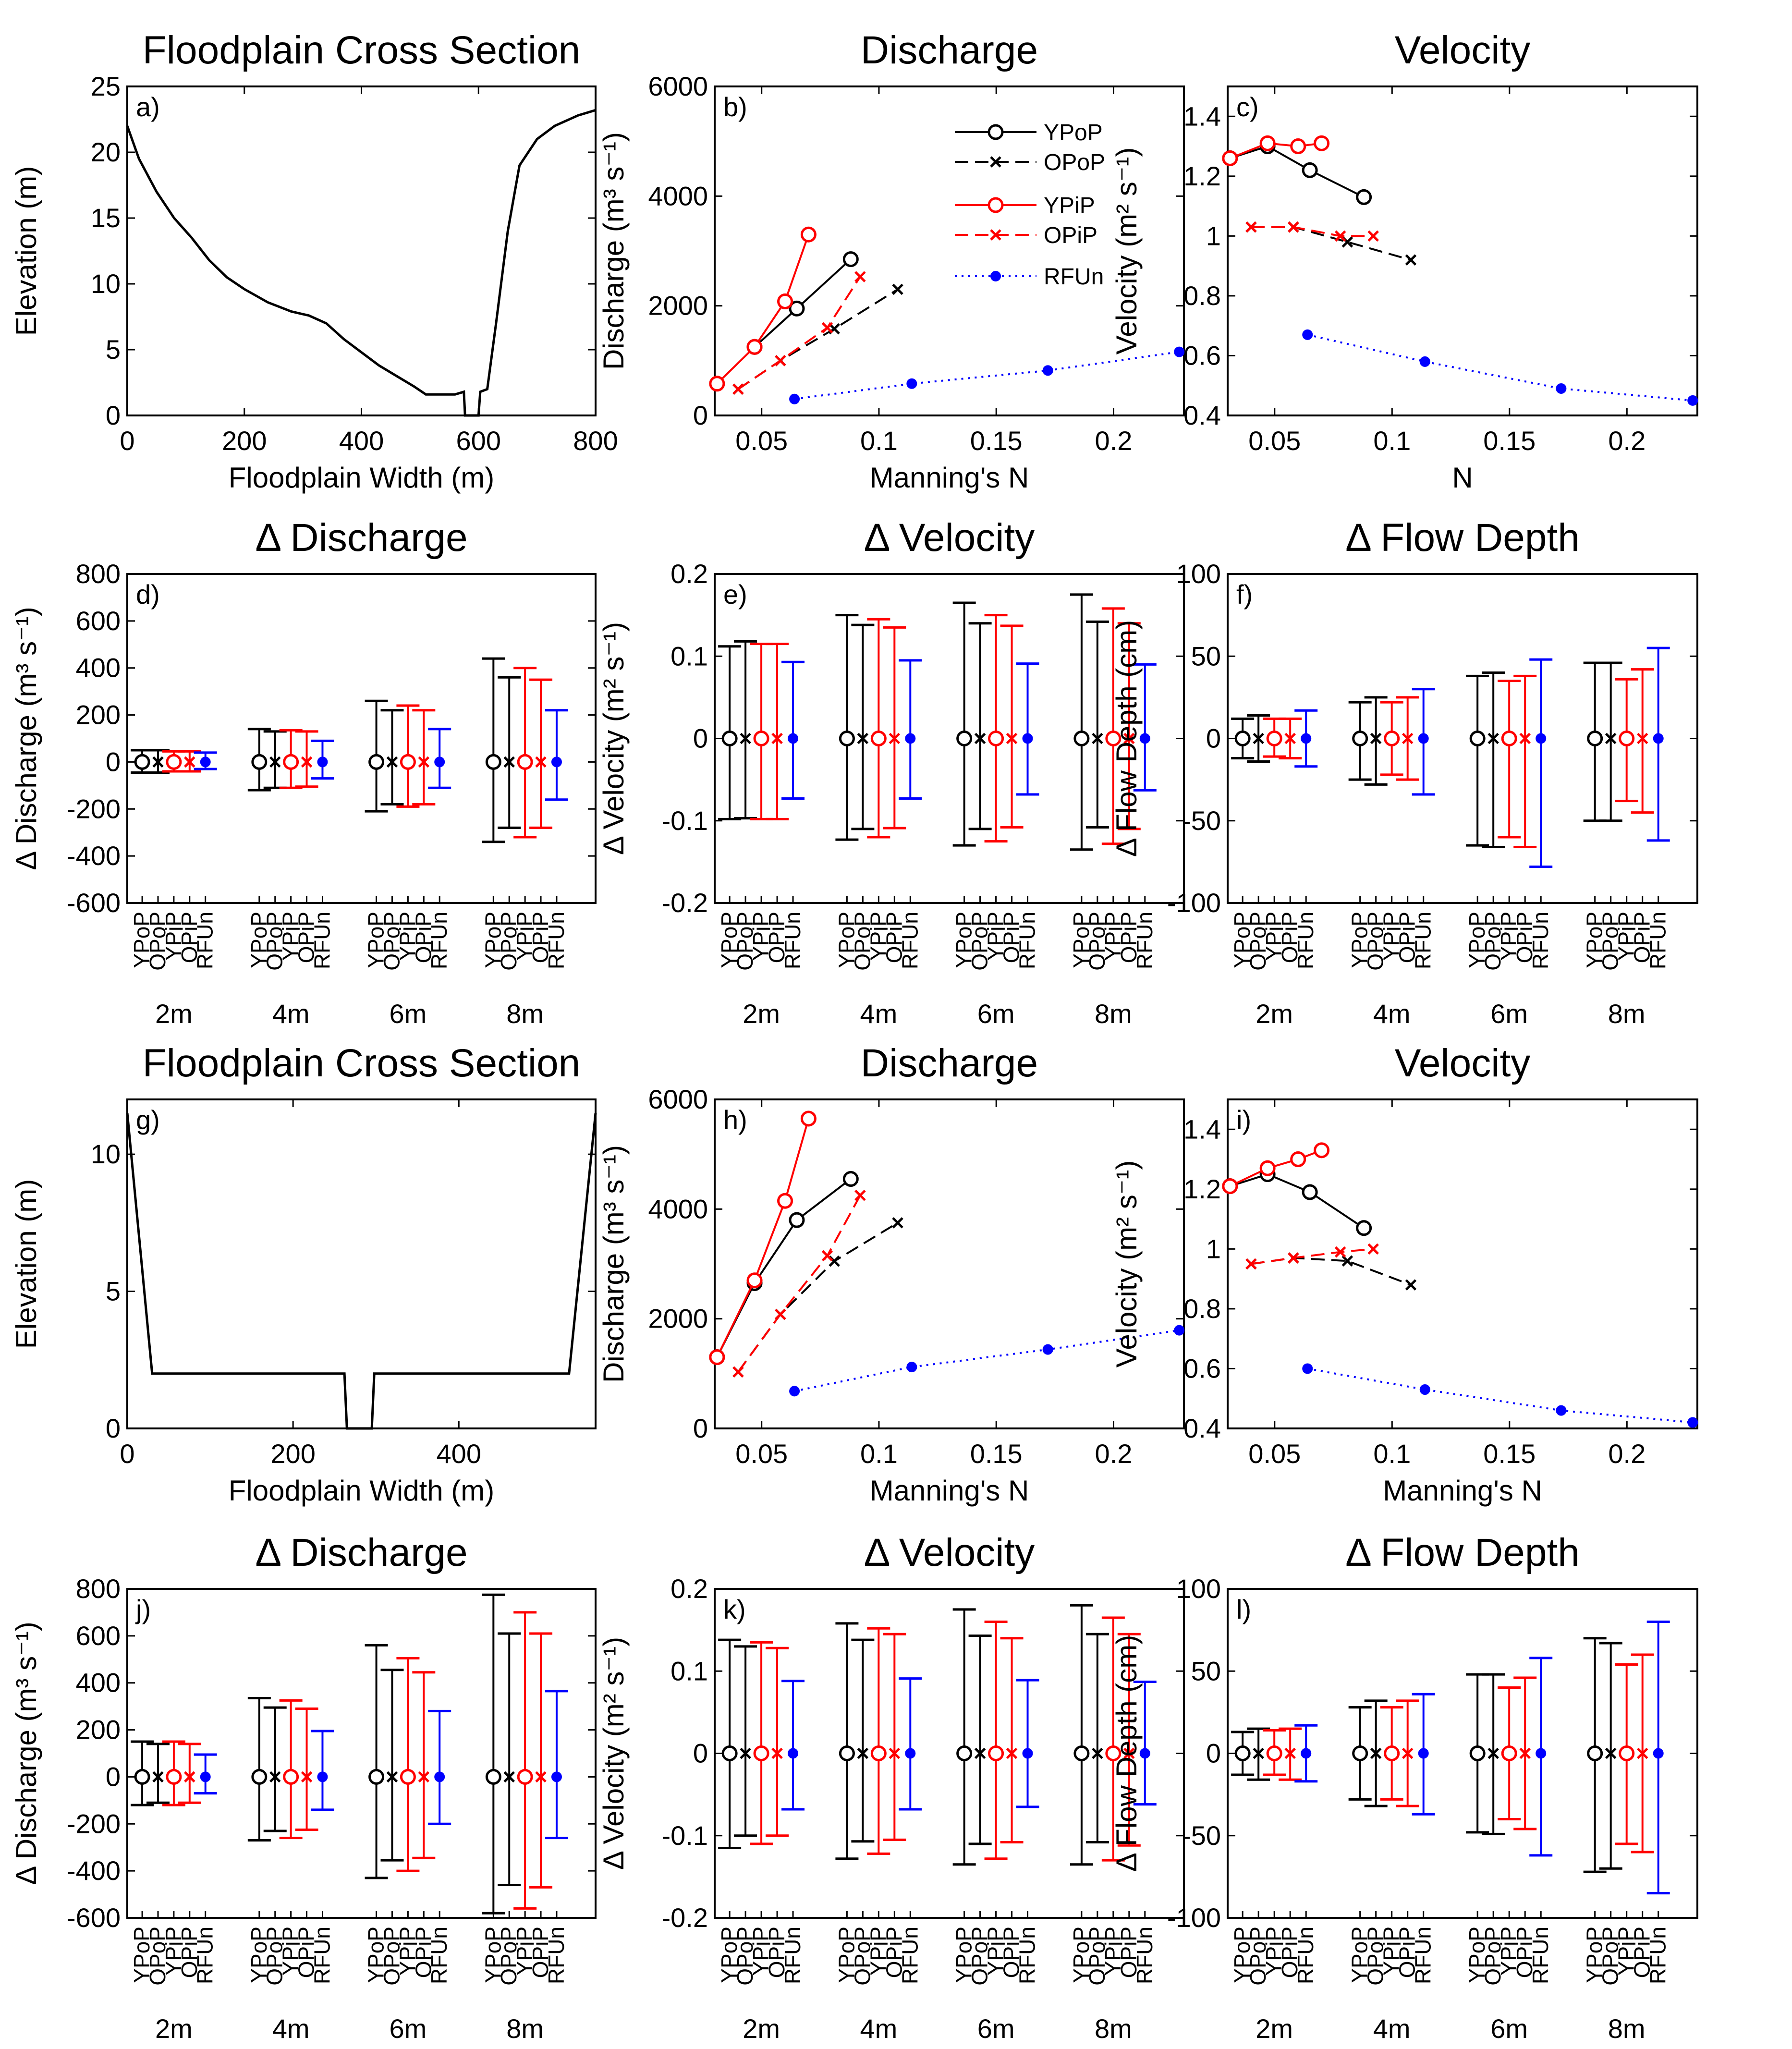 This screenshot has height=2049, width=1792. I want to click on y-tick-label: 1, so click(1213, 235).